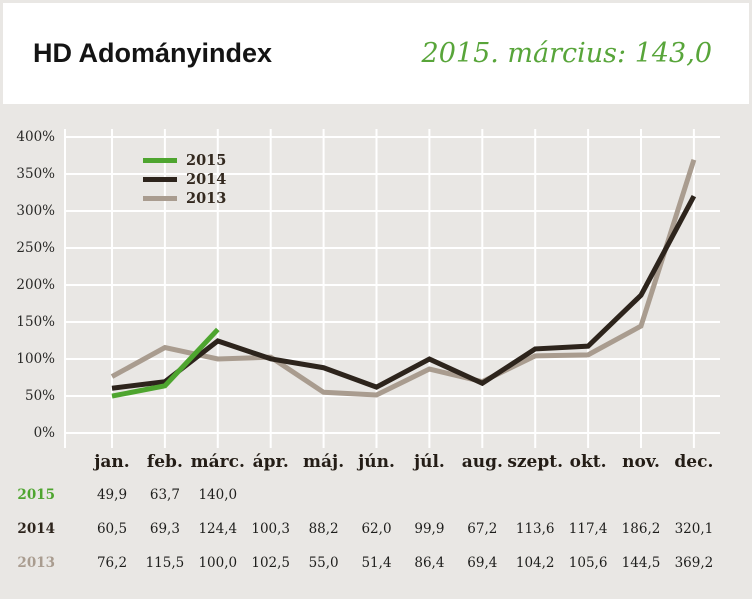  What do you see at coordinates (206, 198) in the screenshot?
I see `legend-label: 2013` at bounding box center [206, 198].